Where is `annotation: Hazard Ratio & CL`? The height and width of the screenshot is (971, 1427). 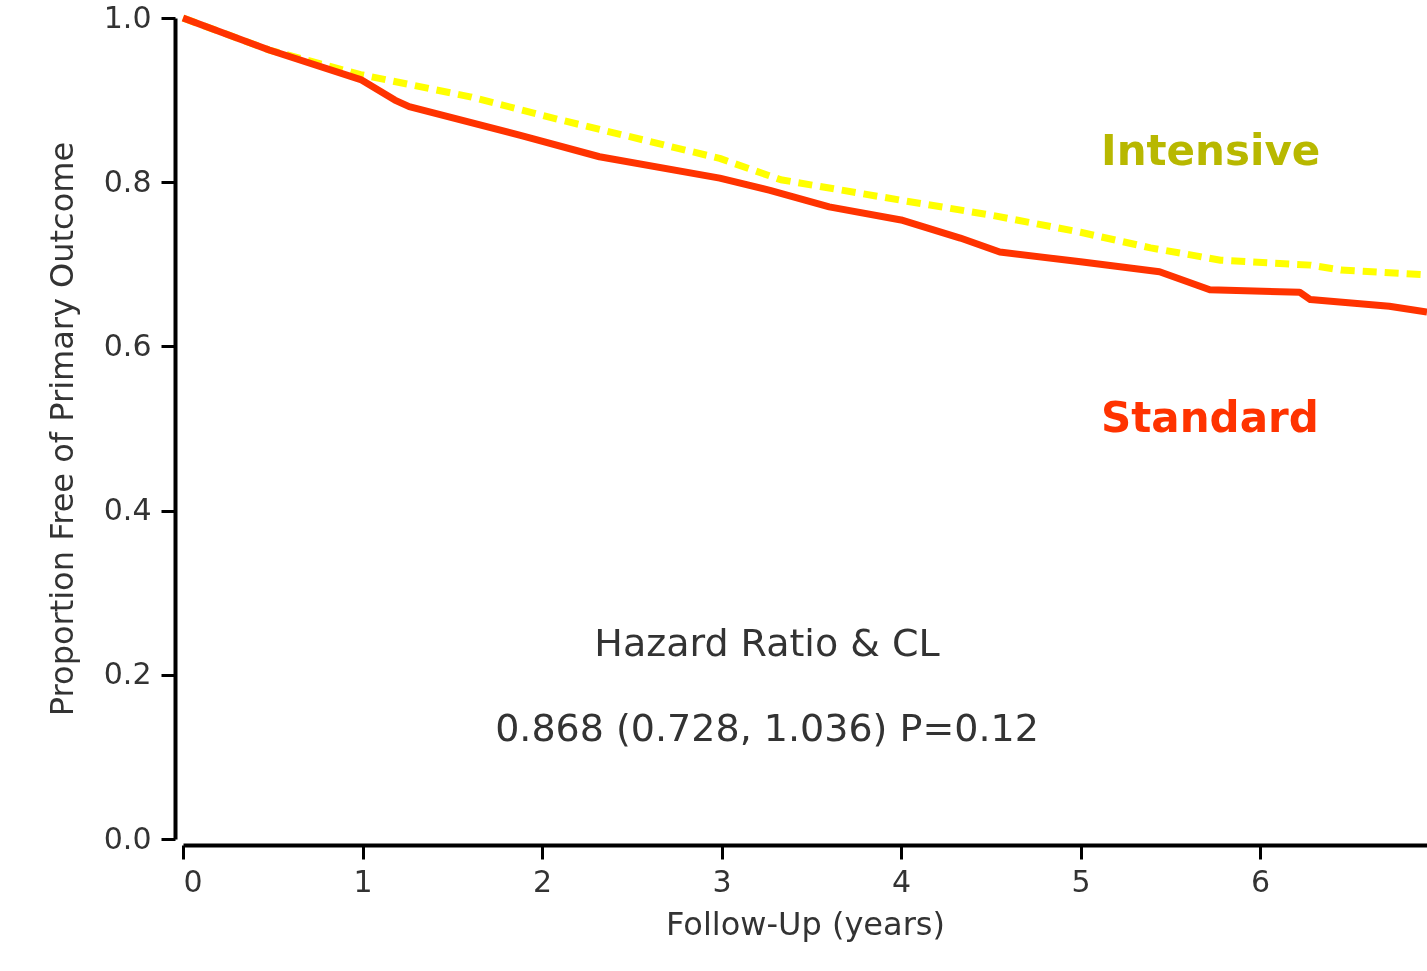
annotation: Hazard Ratio & CL is located at coordinates (767, 643).